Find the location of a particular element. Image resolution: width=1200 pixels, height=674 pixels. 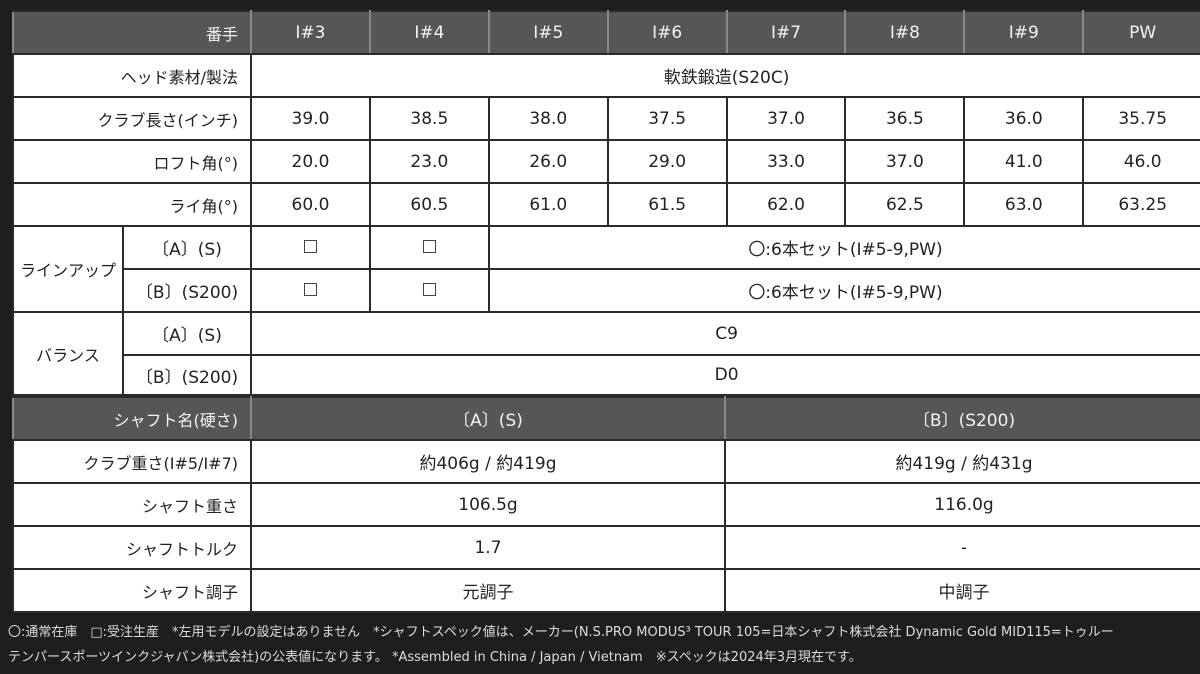

balance-row: 〔B〕(S200) D0 is located at coordinates (606, 375).